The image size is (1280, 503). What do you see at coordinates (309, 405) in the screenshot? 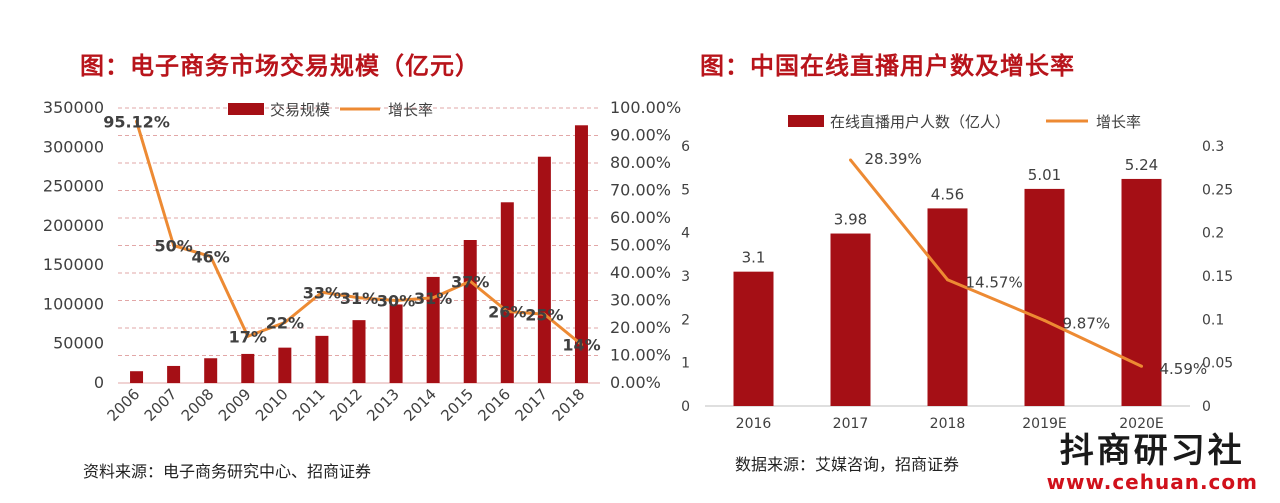
I see `x-axis-tick-label: 2011` at bounding box center [309, 405].